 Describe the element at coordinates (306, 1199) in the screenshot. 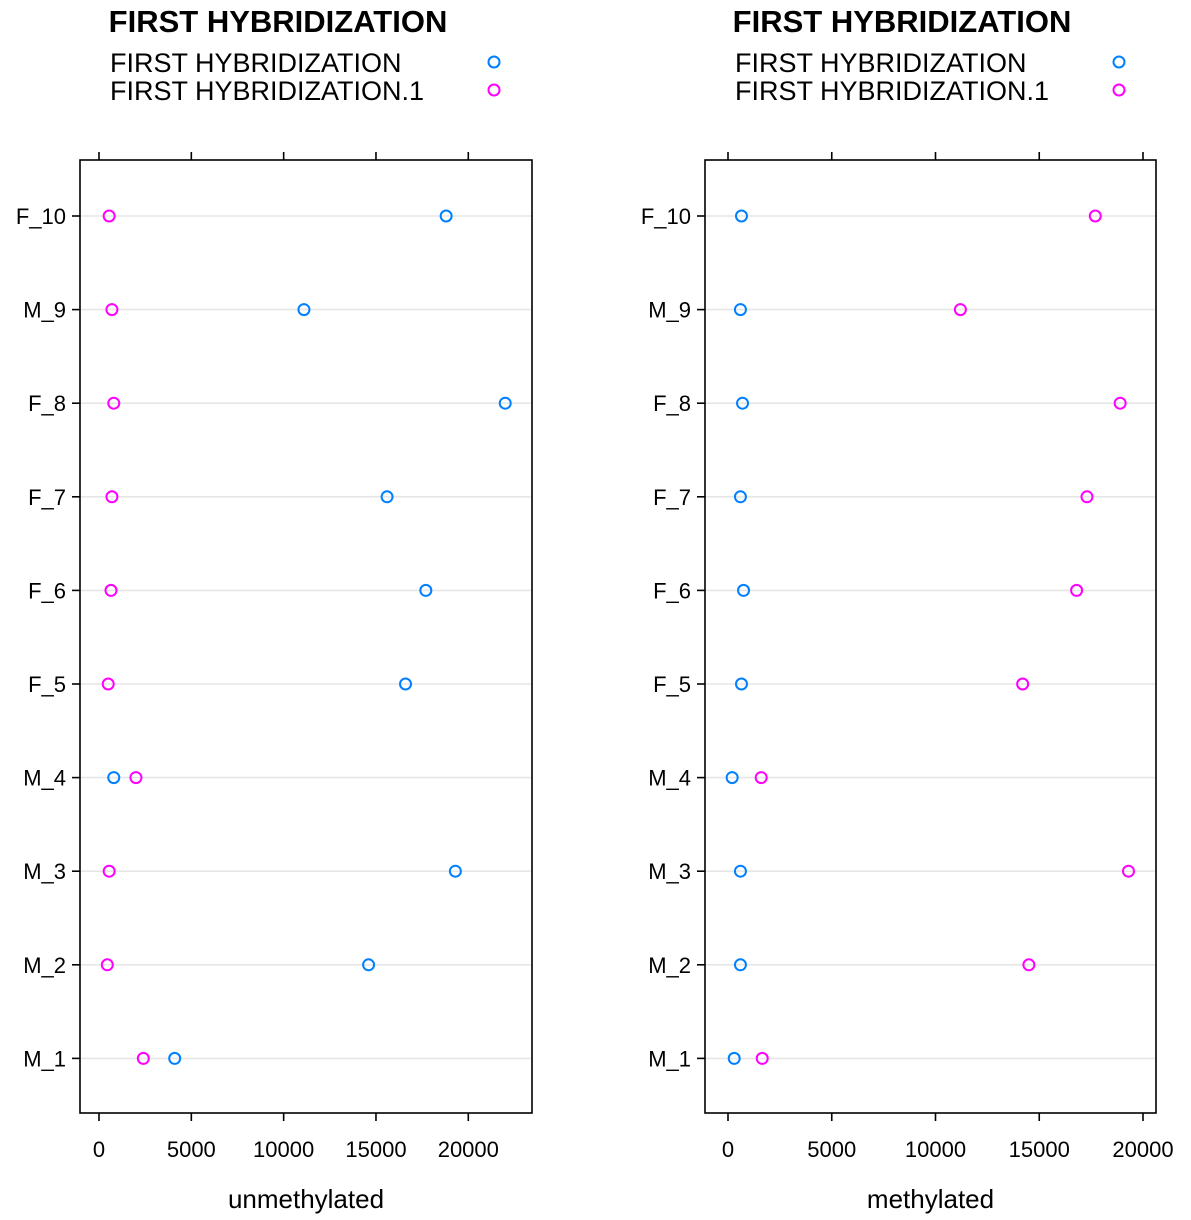

I see `x-axis-label: unmethylated` at that location.